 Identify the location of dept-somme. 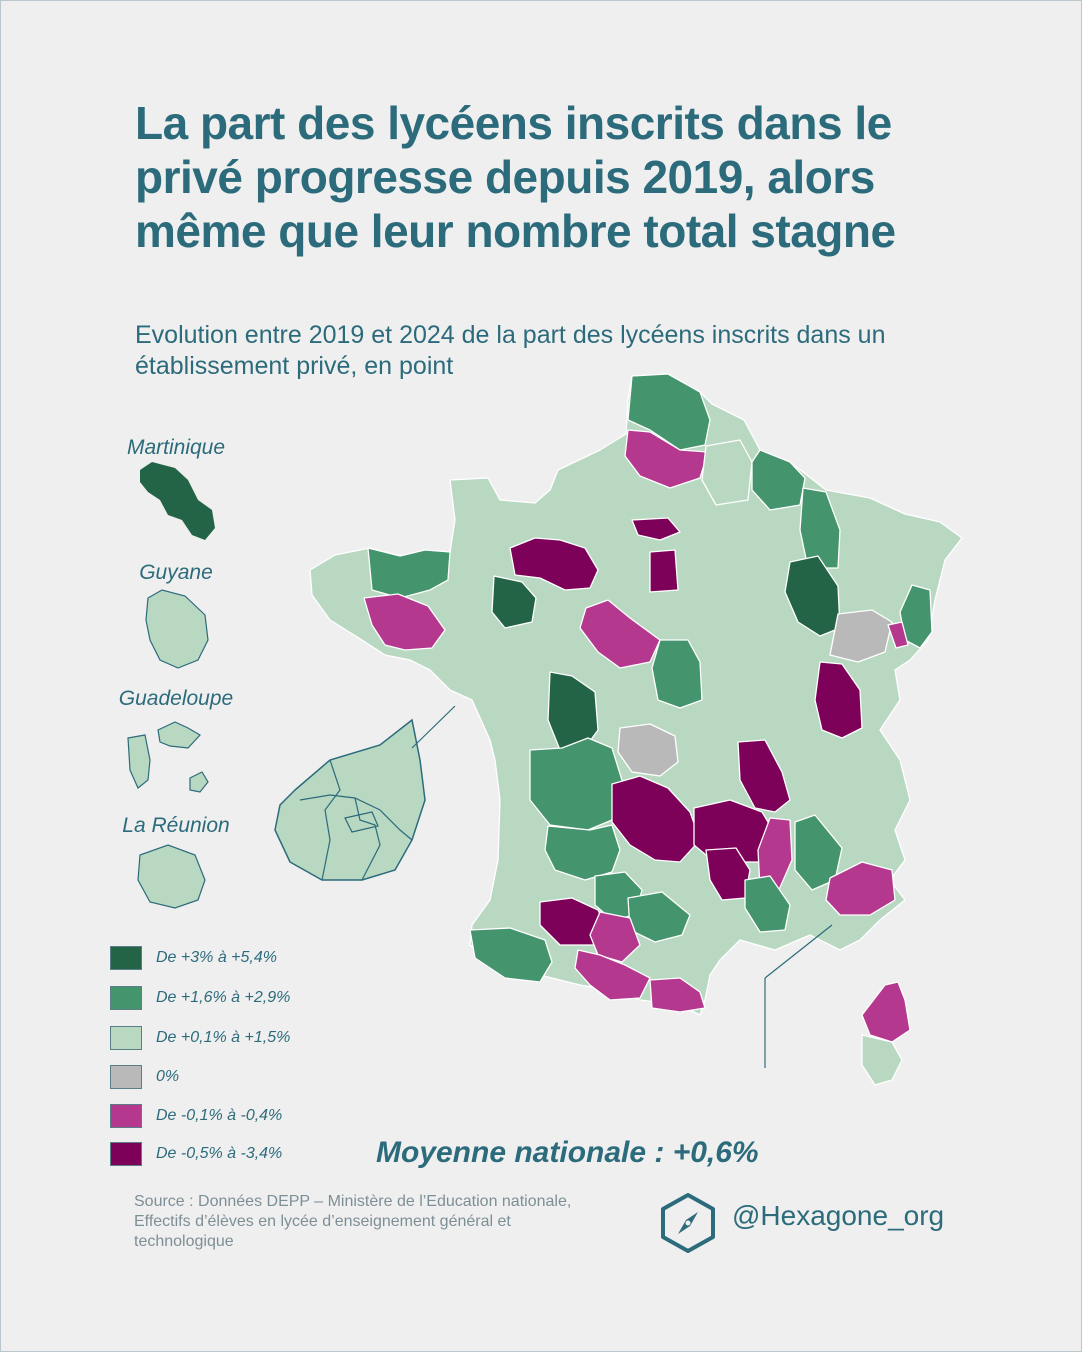
(666, 459).